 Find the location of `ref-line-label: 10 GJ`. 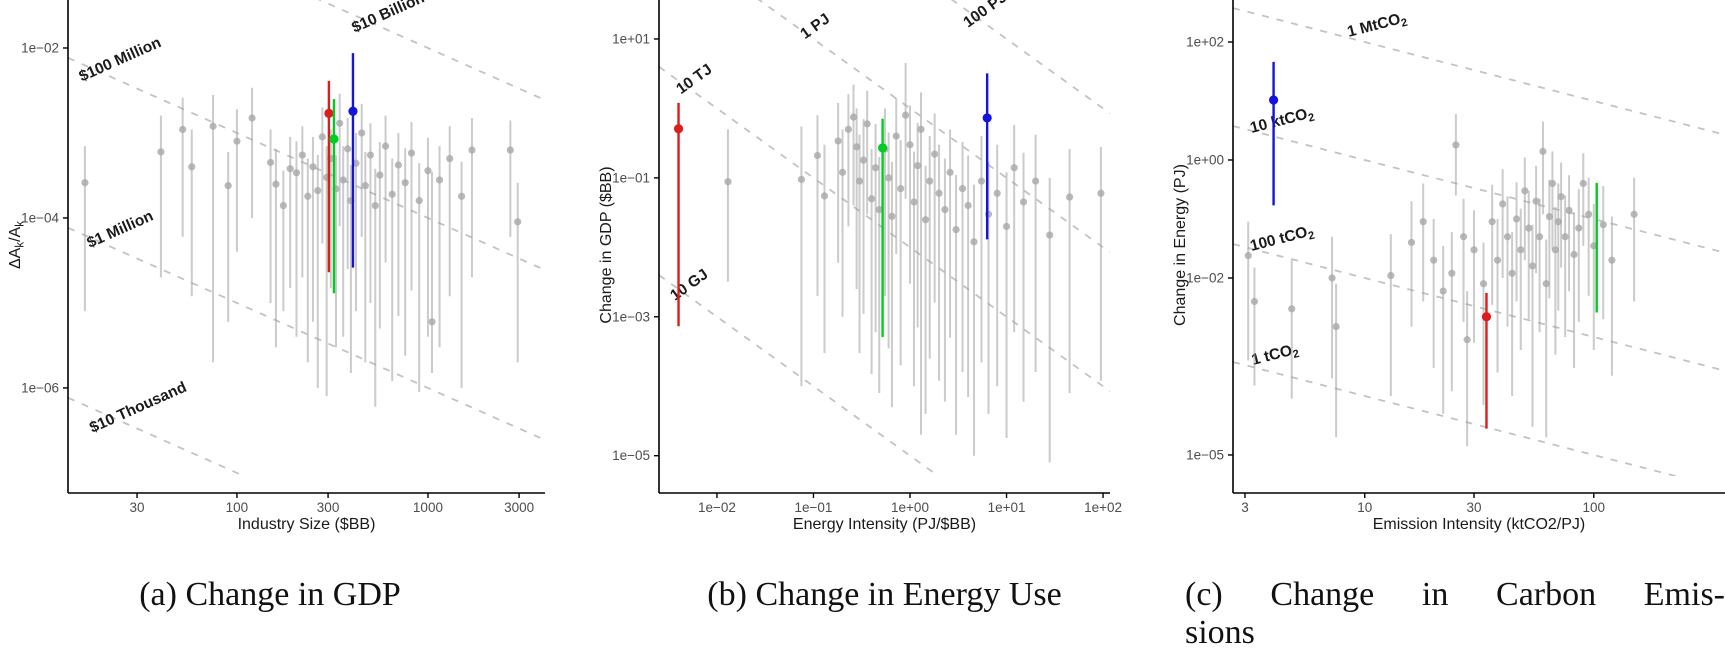

ref-line-label: 10 GJ is located at coordinates (689, 285).